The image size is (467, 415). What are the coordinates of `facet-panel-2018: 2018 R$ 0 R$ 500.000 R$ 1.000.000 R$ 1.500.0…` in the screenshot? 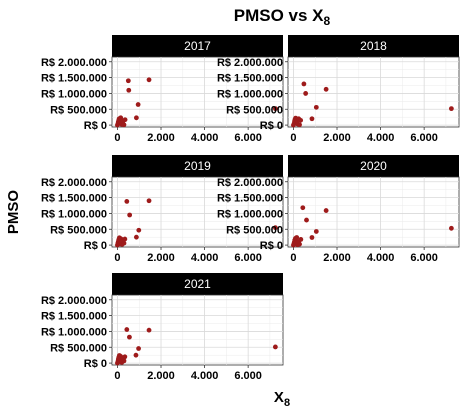 It's located at (338, 89).